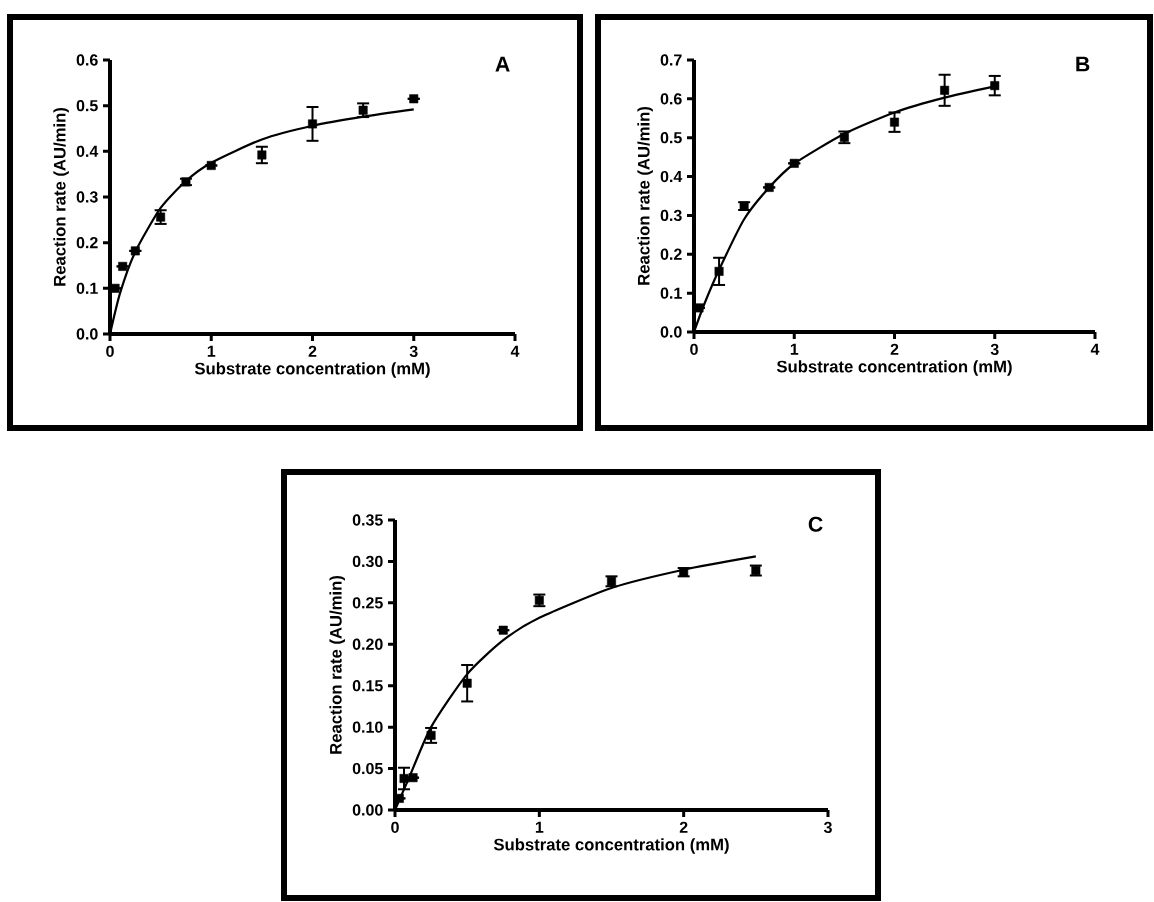  What do you see at coordinates (815, 524) in the screenshot?
I see `chart-title: C` at bounding box center [815, 524].